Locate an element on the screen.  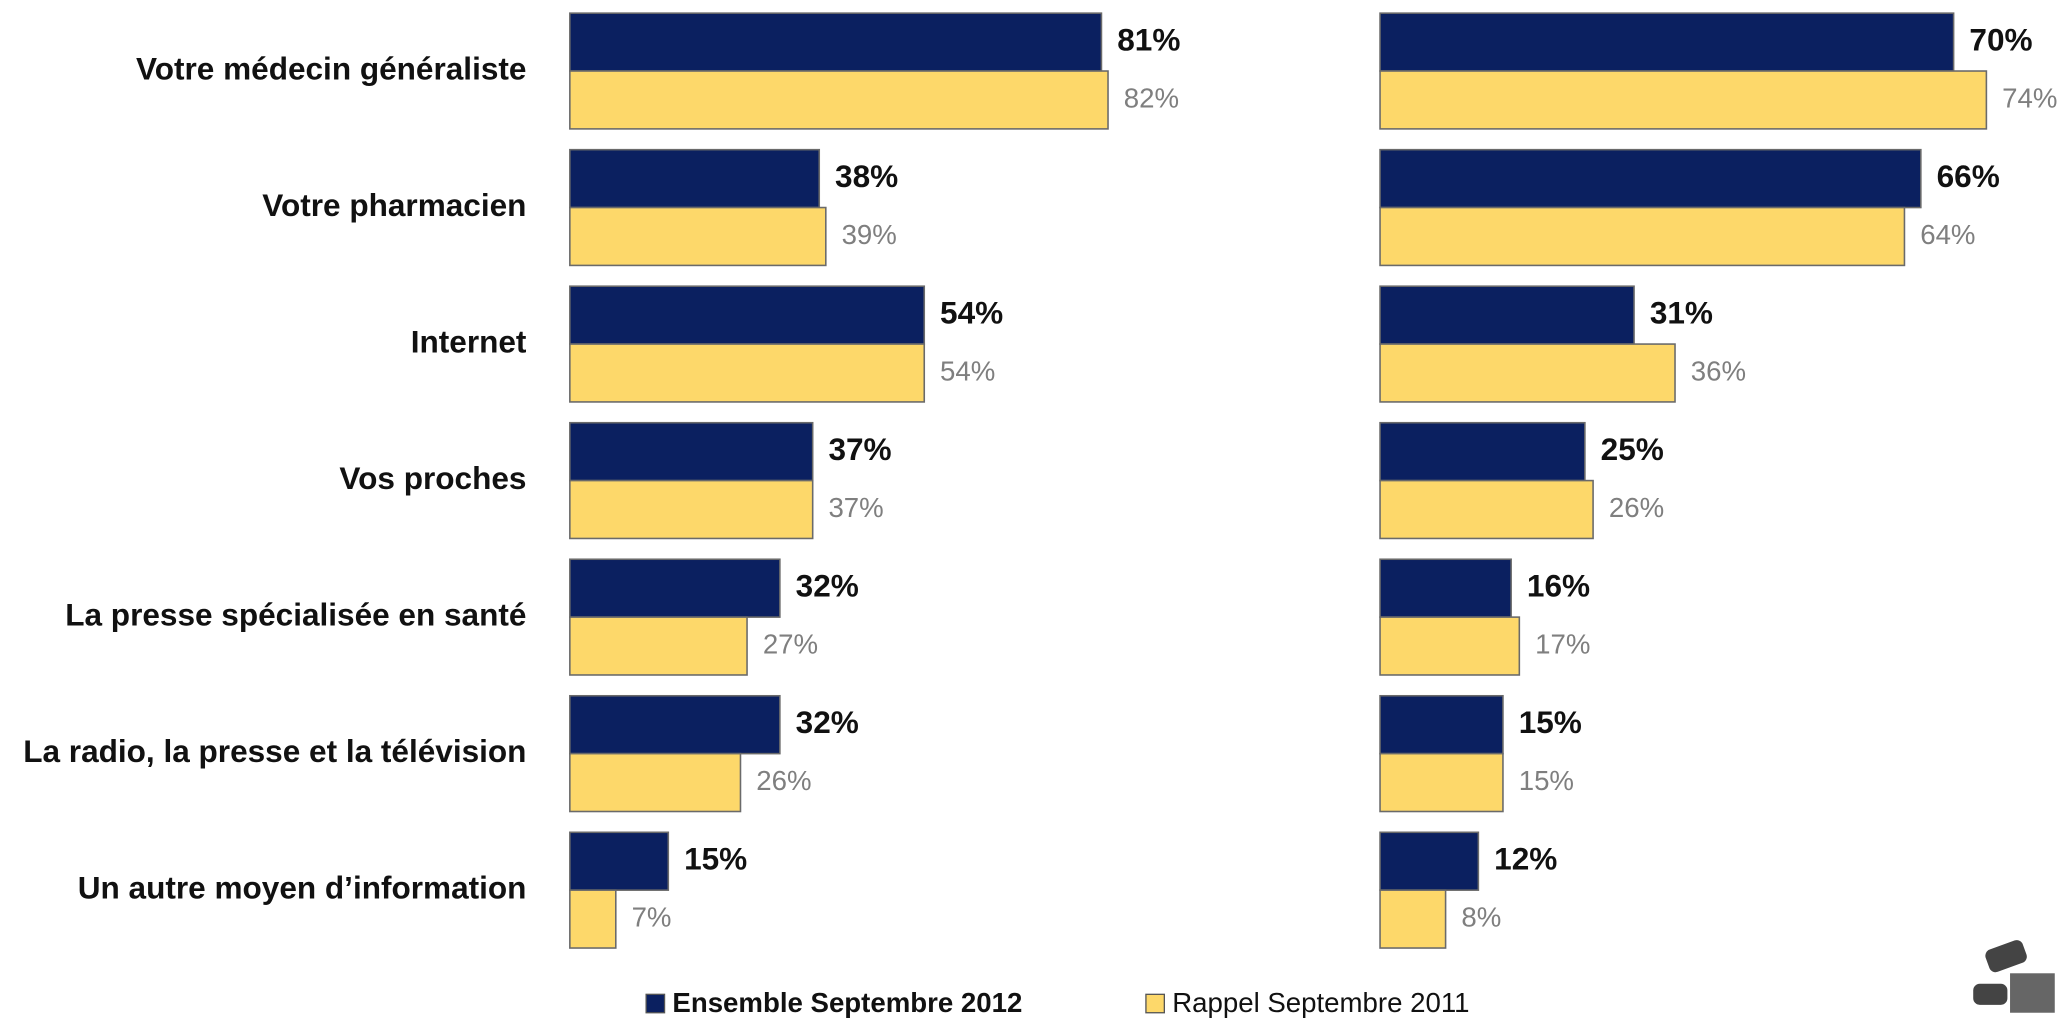
value-label: 12% is located at coordinates (1525, 859).